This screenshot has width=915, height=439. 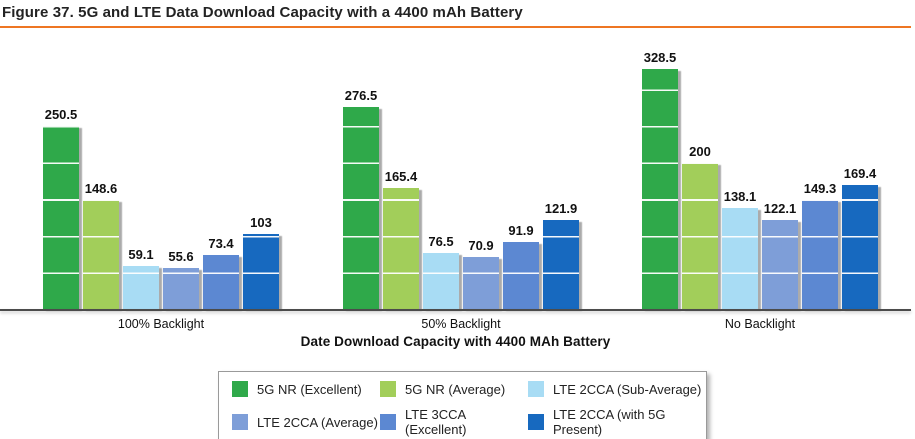 What do you see at coordinates (161, 208) in the screenshot?
I see `bar-group-1: 250.5 148.6 59.1 55.6 73.4 103` at bounding box center [161, 208].